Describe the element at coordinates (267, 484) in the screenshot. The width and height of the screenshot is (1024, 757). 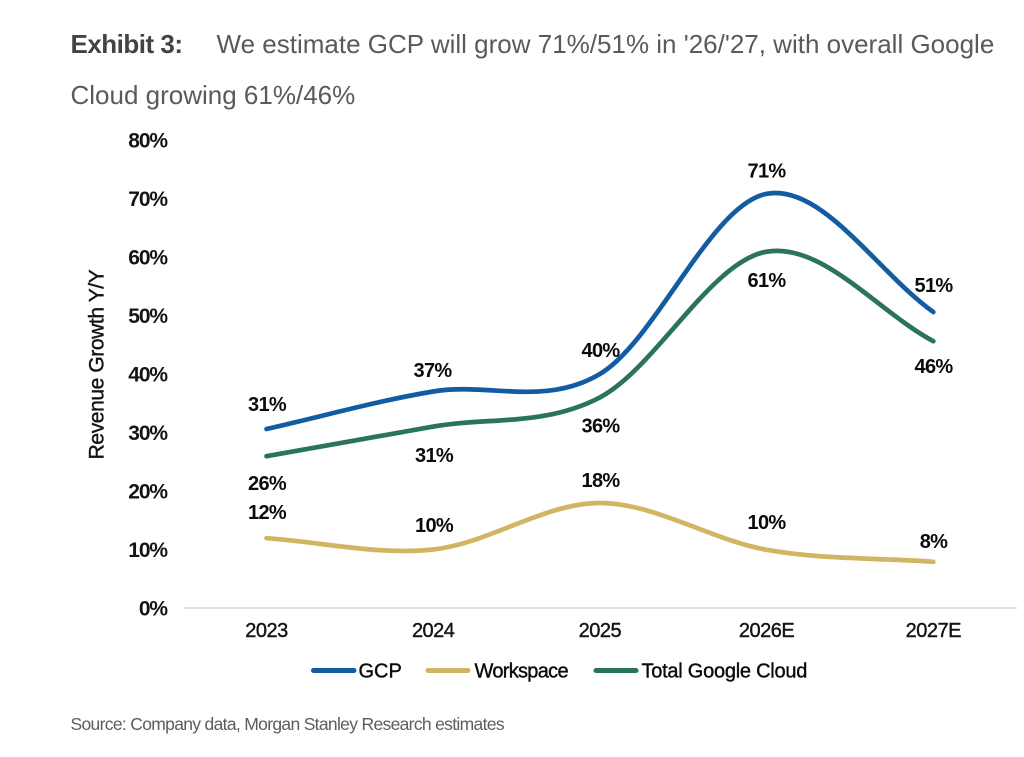
I see `svg-text: 26%` at that location.